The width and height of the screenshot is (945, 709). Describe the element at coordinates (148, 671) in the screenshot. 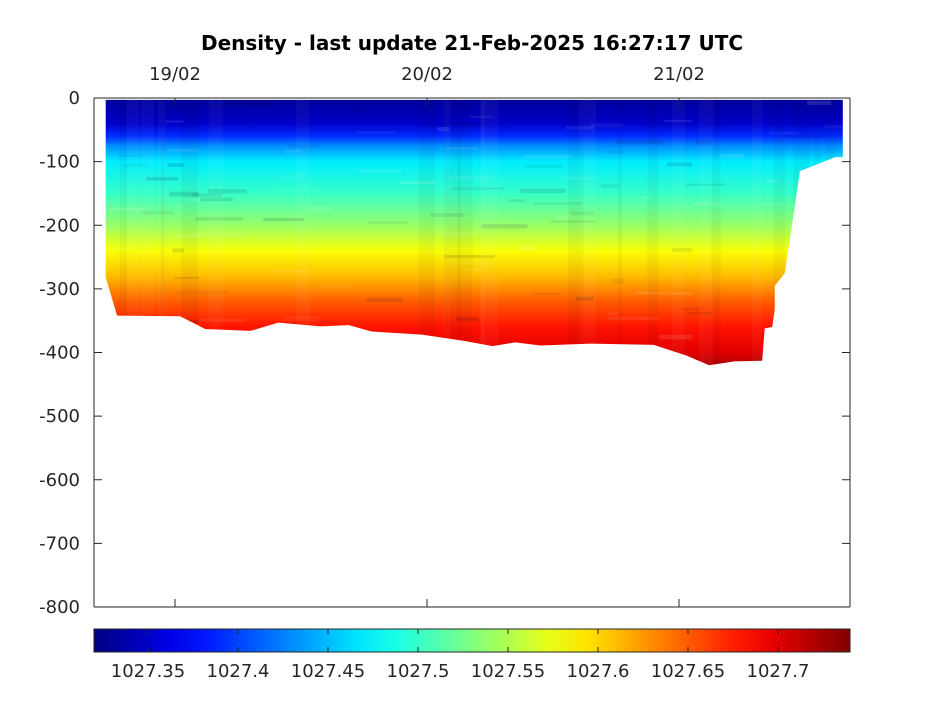

I see `colorbar-tick-label: 1027.35` at that location.